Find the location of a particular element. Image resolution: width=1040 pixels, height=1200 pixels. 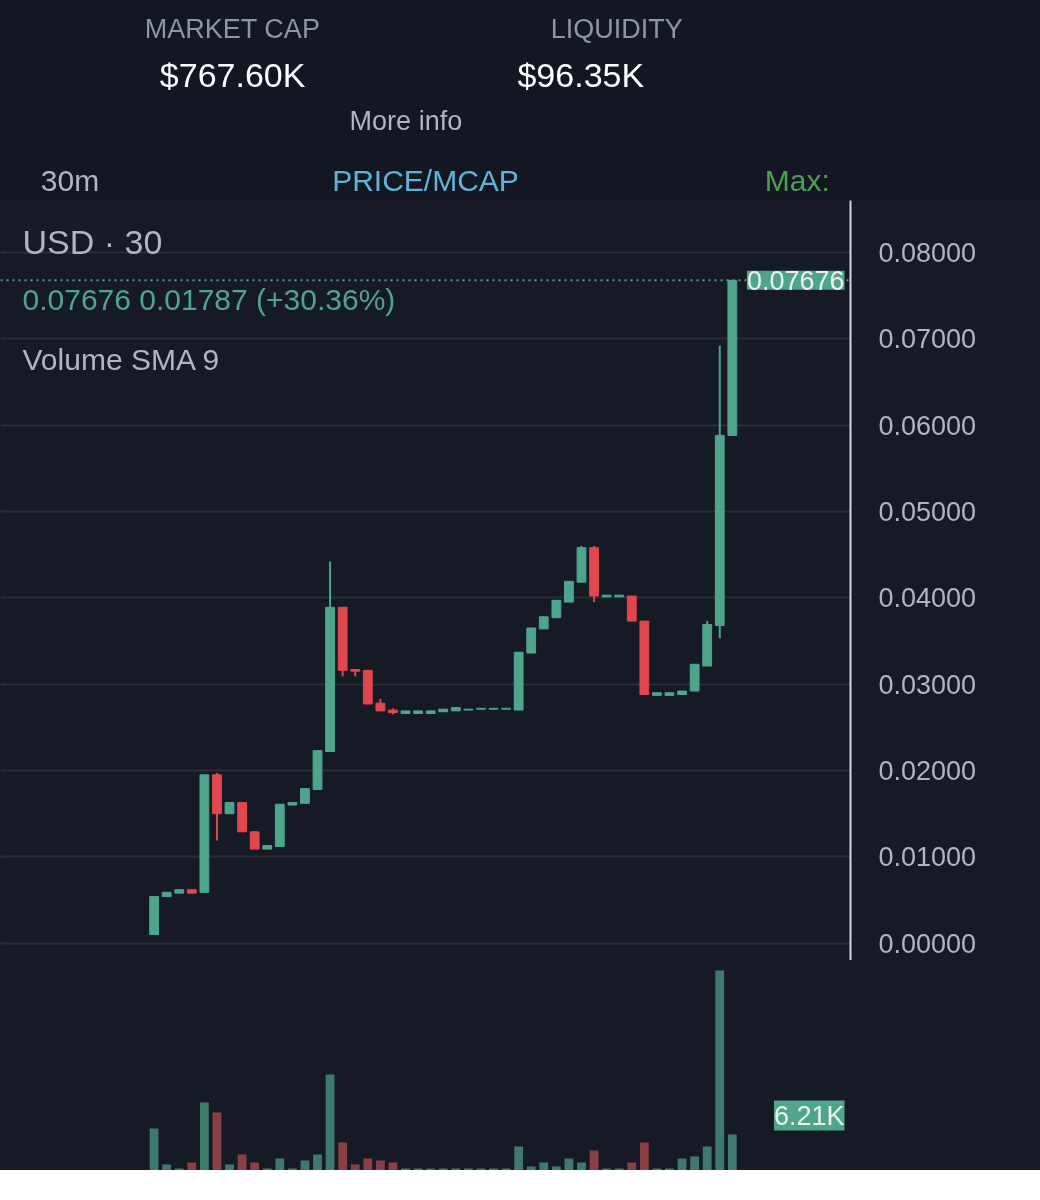

text: USD · 30 is located at coordinates (92, 241).